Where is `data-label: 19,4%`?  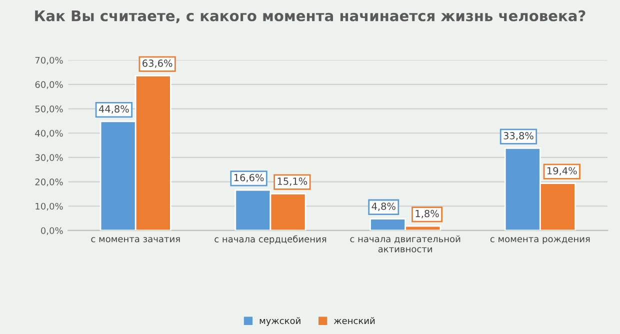 data-label: 19,4% is located at coordinates (562, 171).